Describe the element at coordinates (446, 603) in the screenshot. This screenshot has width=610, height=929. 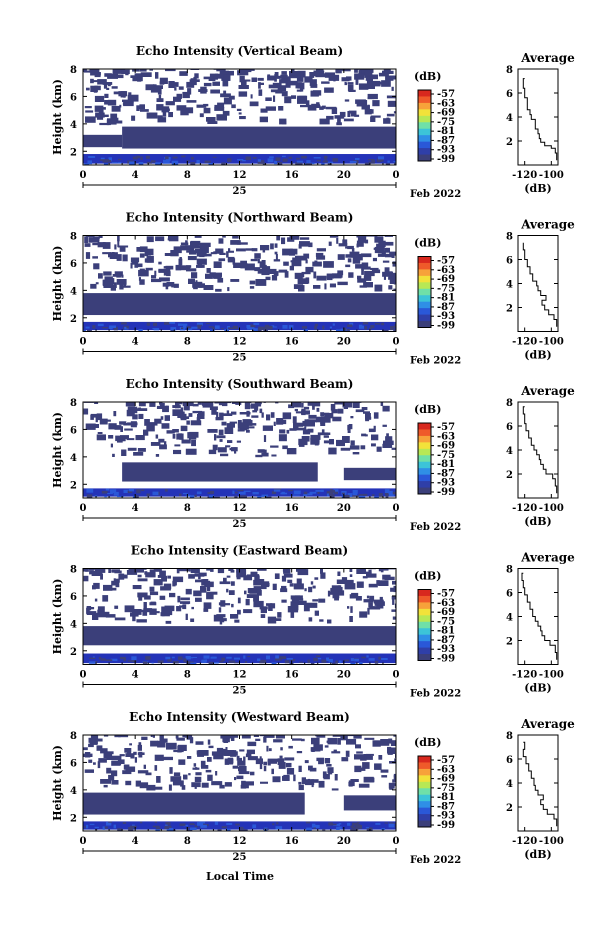
I see `colorbar-tick-label: -63` at that location.